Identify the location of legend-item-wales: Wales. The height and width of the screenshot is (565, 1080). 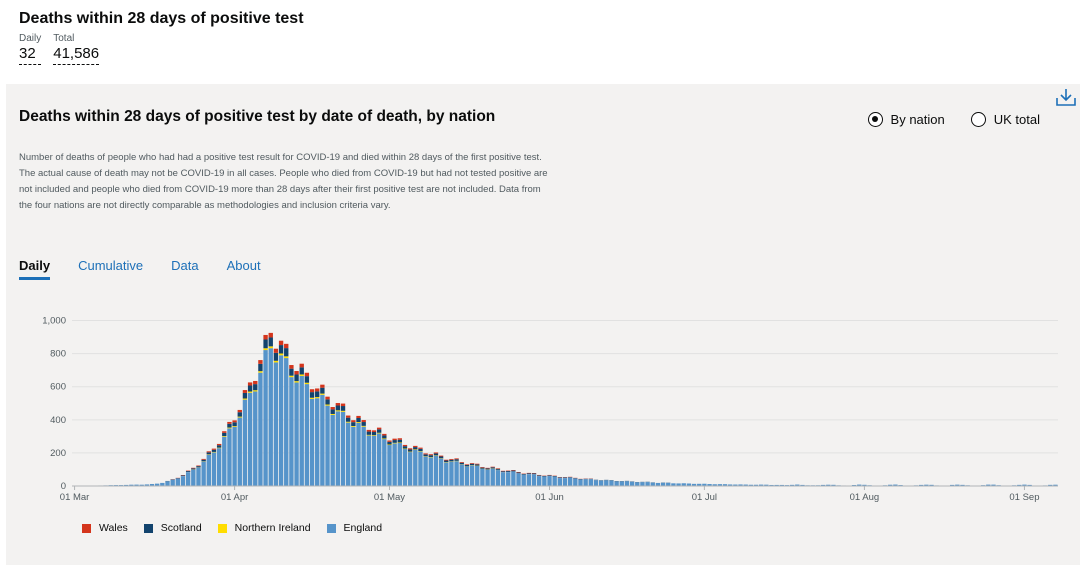
(105, 528).